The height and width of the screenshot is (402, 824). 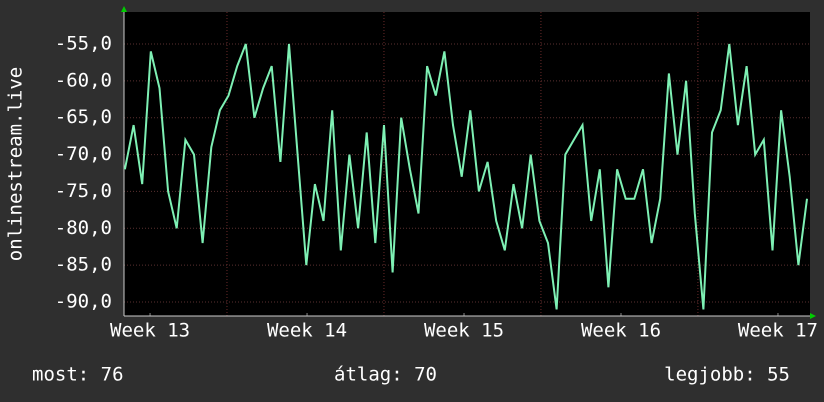 I want to click on y-tick-label: -90,0, so click(x=83, y=301).